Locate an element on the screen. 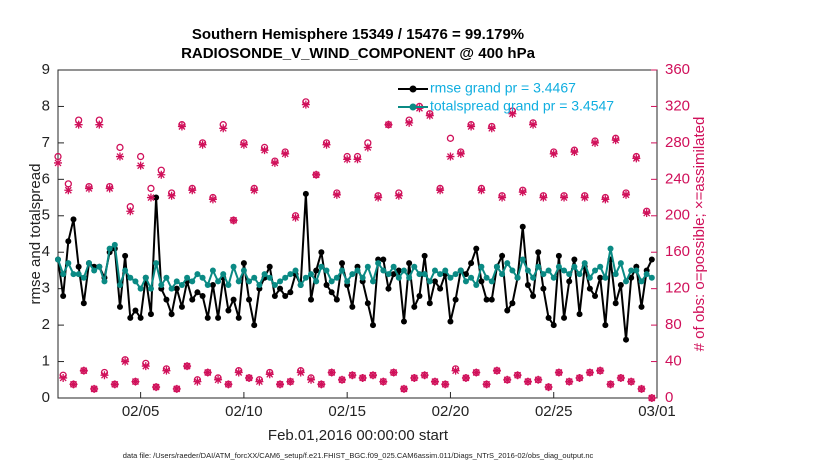 The image size is (830, 475). y-axis-label: rmse and totalspread is located at coordinates (35, 234).